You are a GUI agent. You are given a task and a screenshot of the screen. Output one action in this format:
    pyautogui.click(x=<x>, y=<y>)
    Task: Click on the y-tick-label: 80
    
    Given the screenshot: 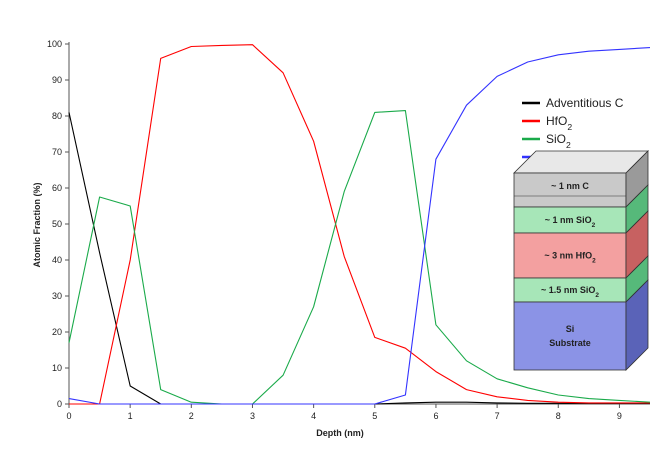 What is the action you would take?
    pyautogui.click(x=57, y=116)
    